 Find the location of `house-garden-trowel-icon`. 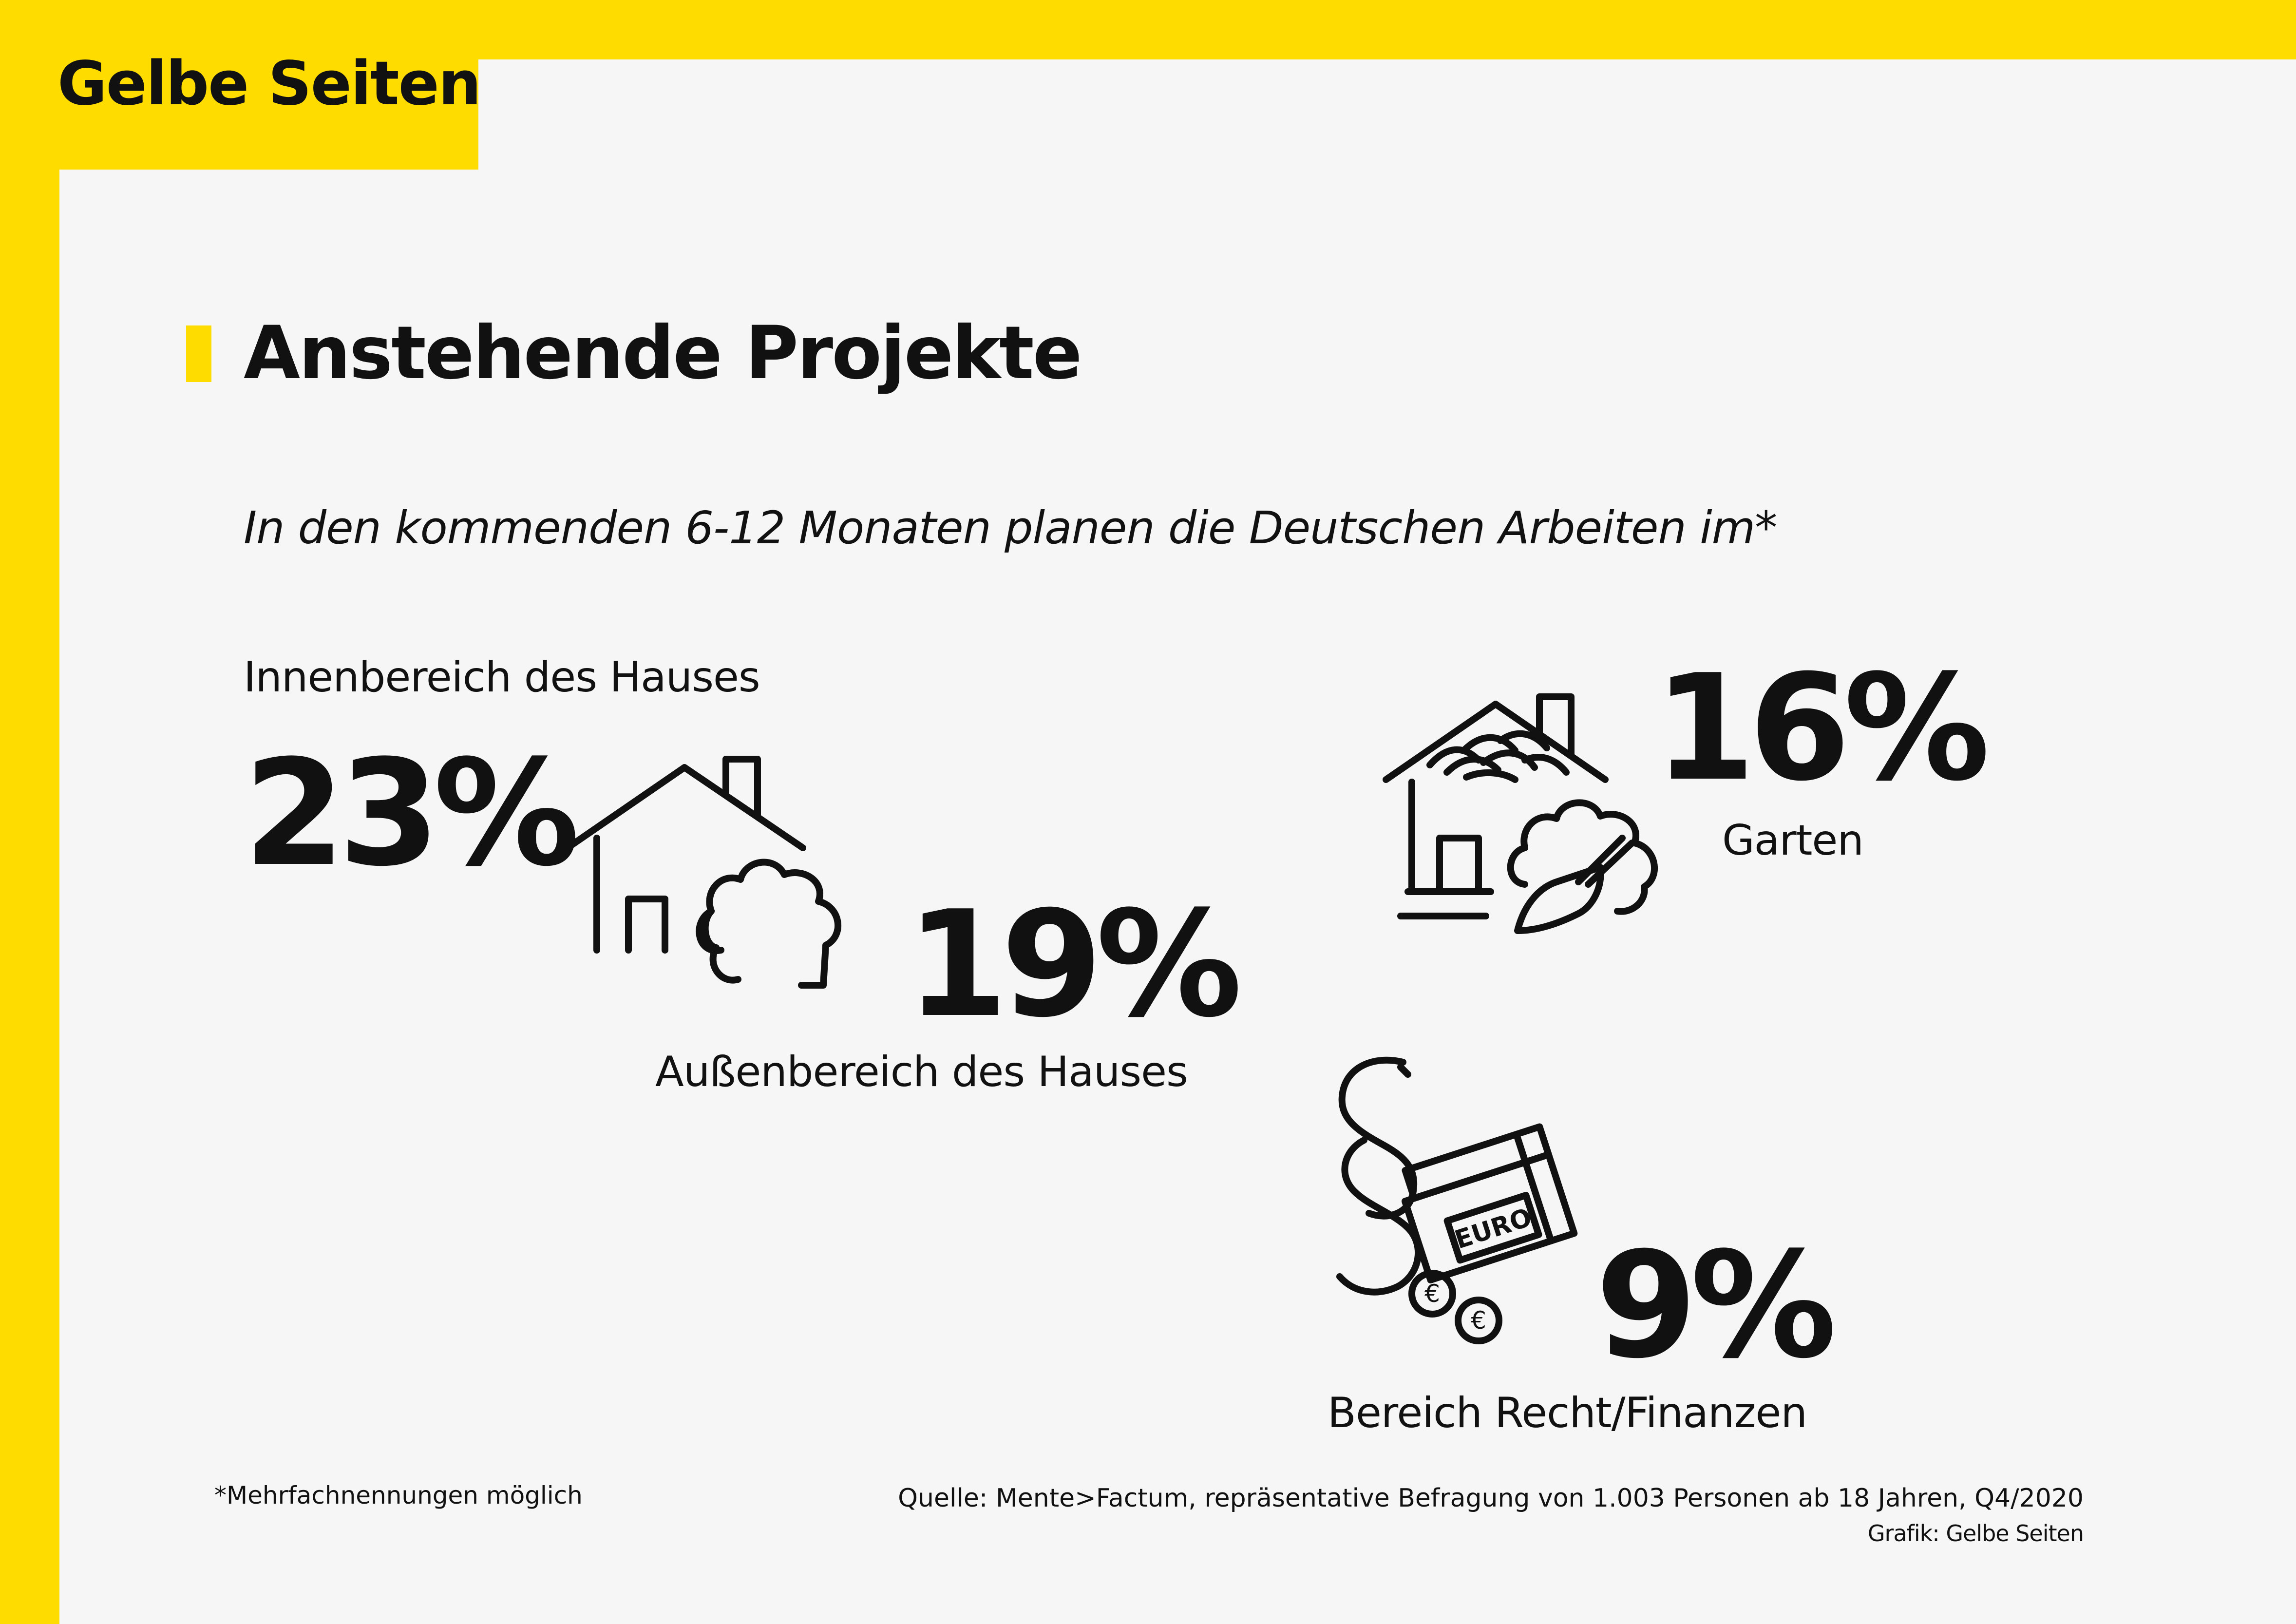

house-garden-trowel-icon is located at coordinates (1520, 813).